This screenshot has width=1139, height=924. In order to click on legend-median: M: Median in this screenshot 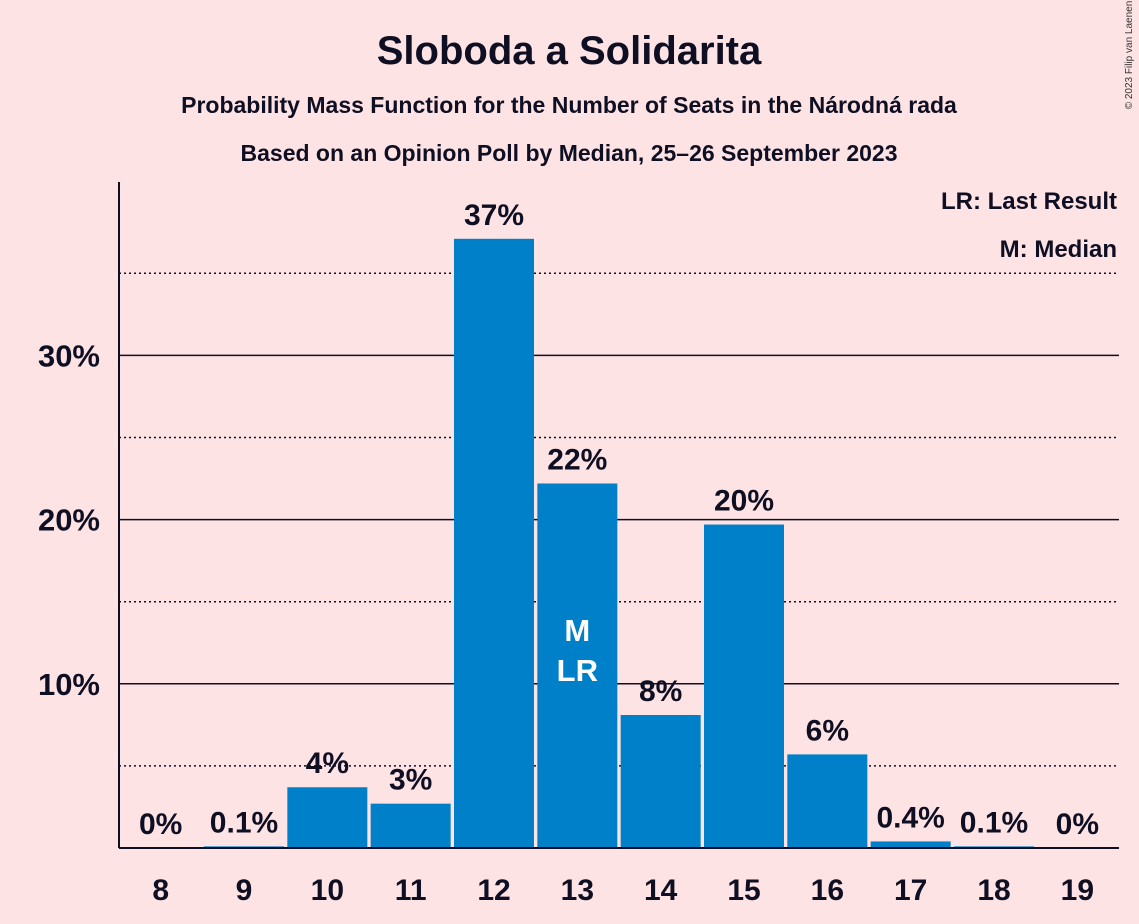, I will do `click(1058, 249)`.